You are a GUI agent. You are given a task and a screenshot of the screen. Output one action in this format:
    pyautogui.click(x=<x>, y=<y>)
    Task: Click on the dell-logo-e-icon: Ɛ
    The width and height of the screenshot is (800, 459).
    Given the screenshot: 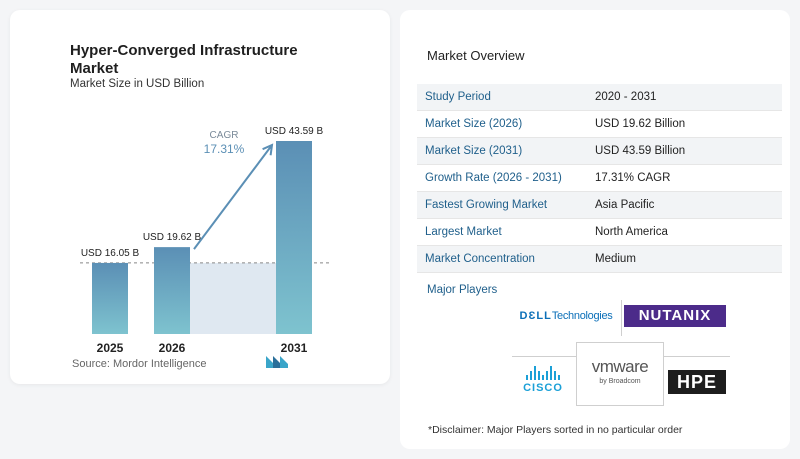 What is the action you would take?
    pyautogui.click(x=532, y=316)
    